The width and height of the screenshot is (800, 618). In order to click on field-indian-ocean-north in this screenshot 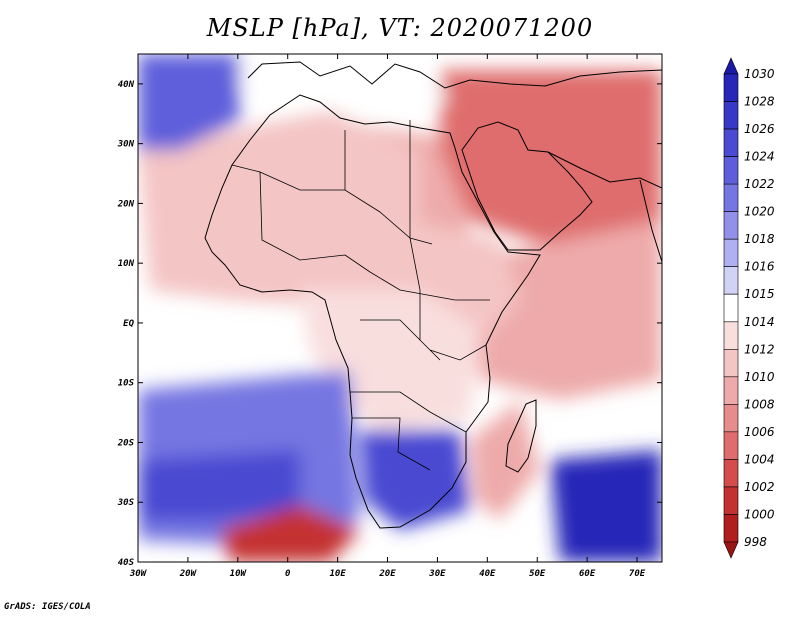, I will do `click(566, 310)`.